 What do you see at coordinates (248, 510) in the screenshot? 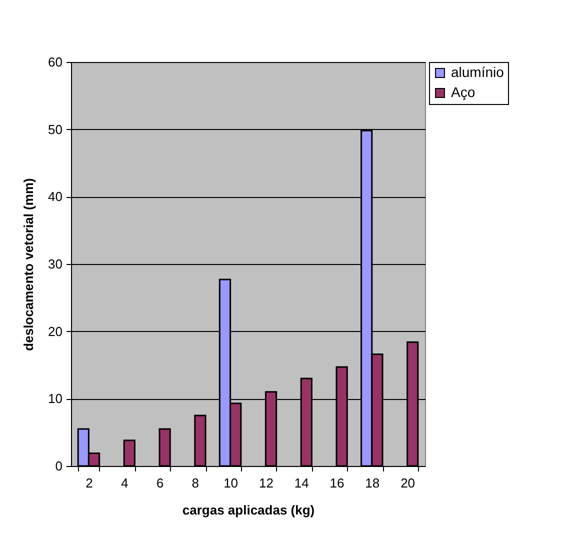
I see `x-axis-title: cargas aplicadas (kg)` at bounding box center [248, 510].